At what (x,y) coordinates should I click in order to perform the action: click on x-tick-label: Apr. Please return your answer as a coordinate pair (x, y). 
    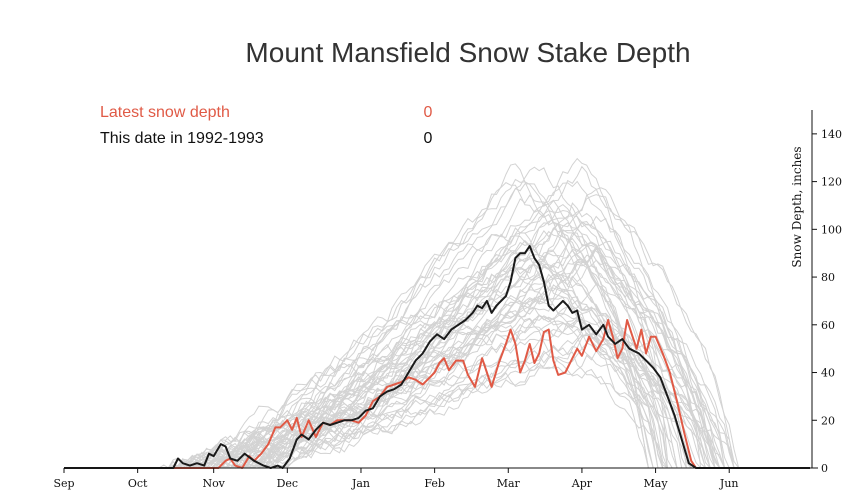
    Looking at the image, I should click on (582, 483).